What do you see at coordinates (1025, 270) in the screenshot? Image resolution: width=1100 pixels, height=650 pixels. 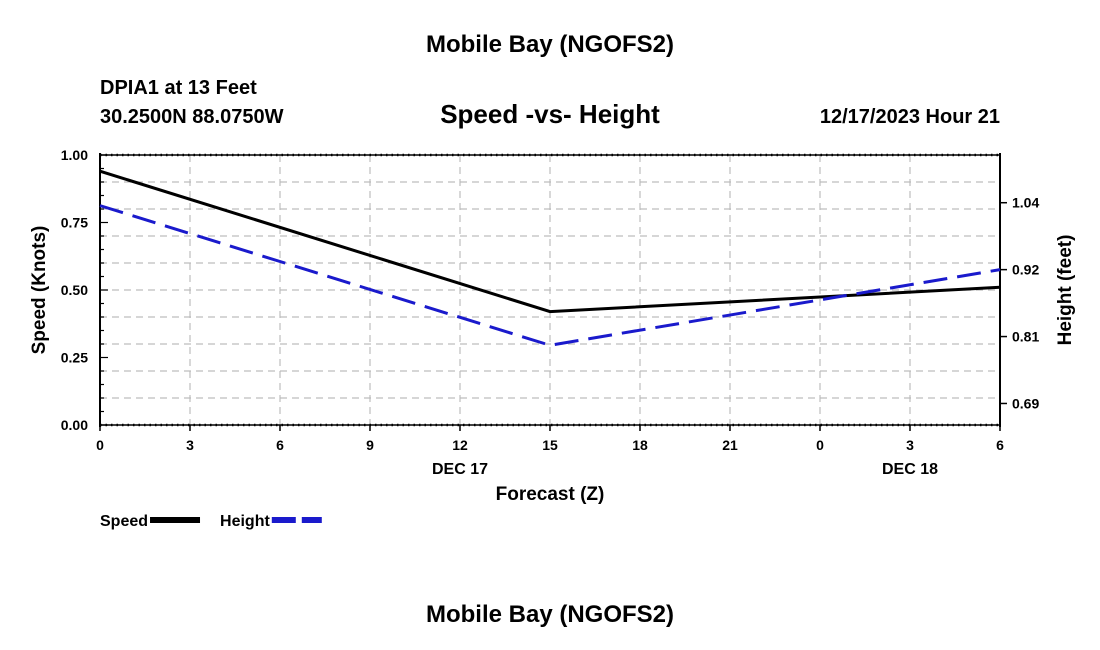 I see `y2-tick-label: 0.92` at bounding box center [1025, 270].